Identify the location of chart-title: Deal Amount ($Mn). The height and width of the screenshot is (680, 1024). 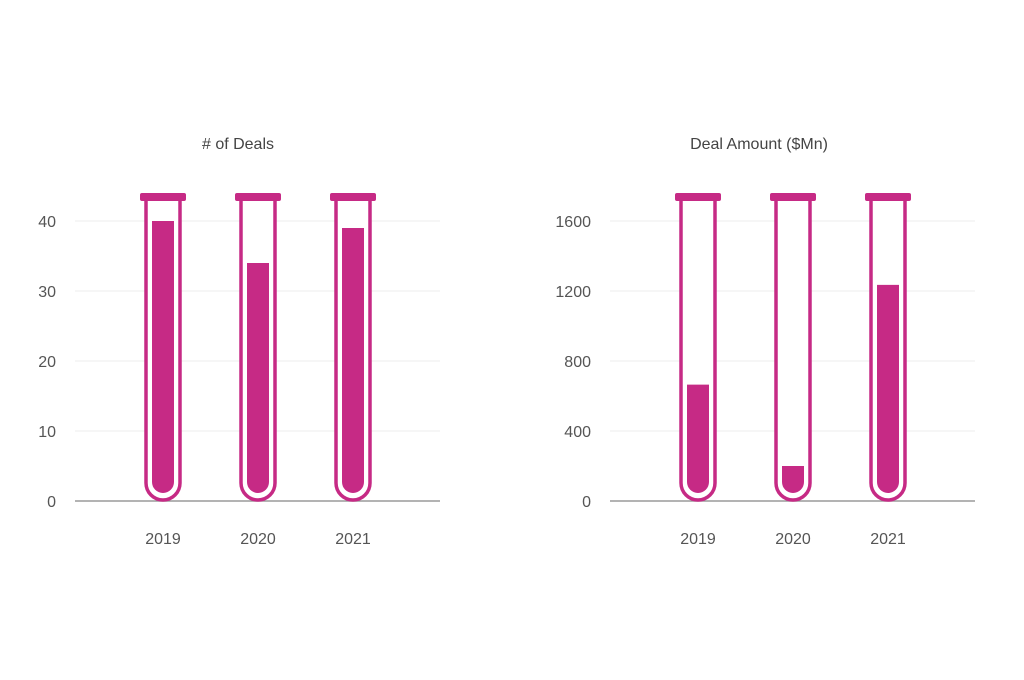
(759, 144).